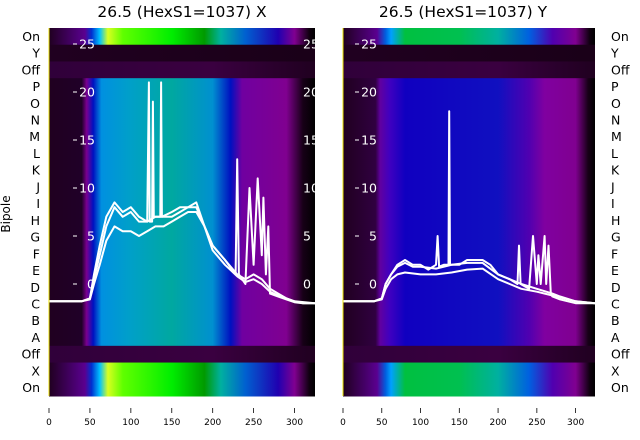 The image size is (640, 440). Describe the element at coordinates (311, 188) in the screenshot. I see `inner-ytick-label-overlap: 10` at that location.